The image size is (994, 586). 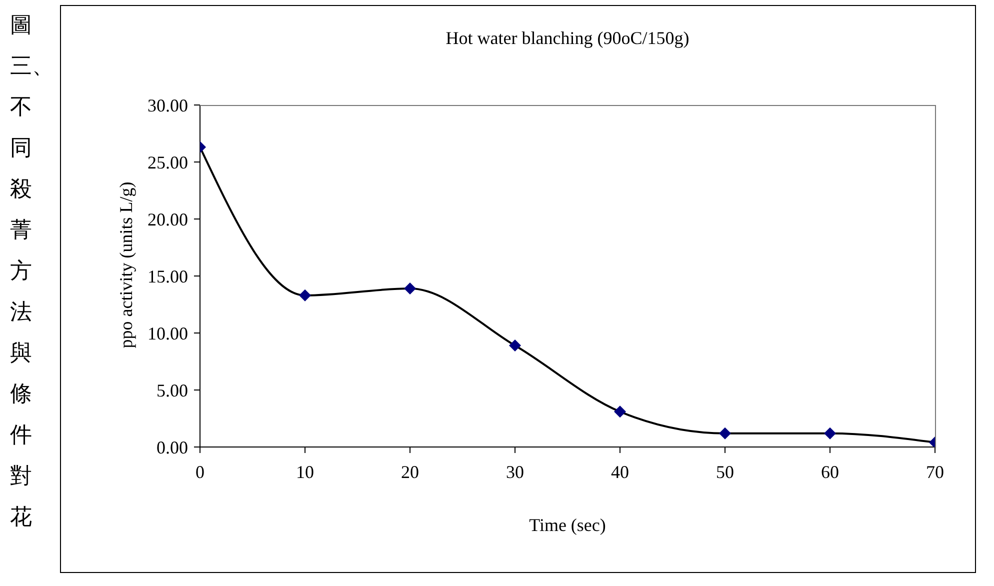 What do you see at coordinates (168, 219) in the screenshot?
I see `y-tick-label: 20.00` at bounding box center [168, 219].